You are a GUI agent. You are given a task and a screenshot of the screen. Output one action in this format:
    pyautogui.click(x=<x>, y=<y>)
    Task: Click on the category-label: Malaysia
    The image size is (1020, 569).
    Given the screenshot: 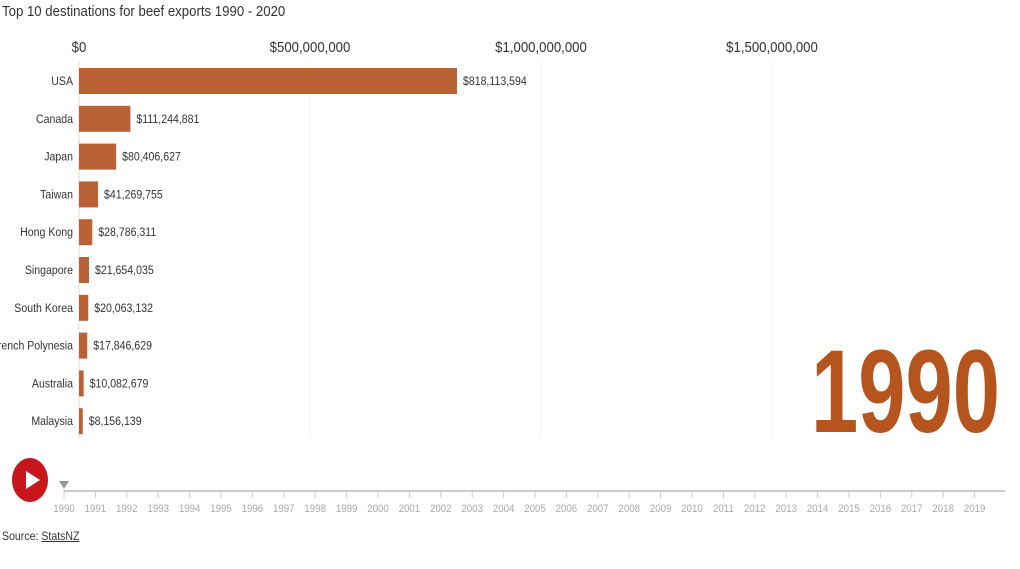 What is the action you would take?
    pyautogui.click(x=52, y=422)
    